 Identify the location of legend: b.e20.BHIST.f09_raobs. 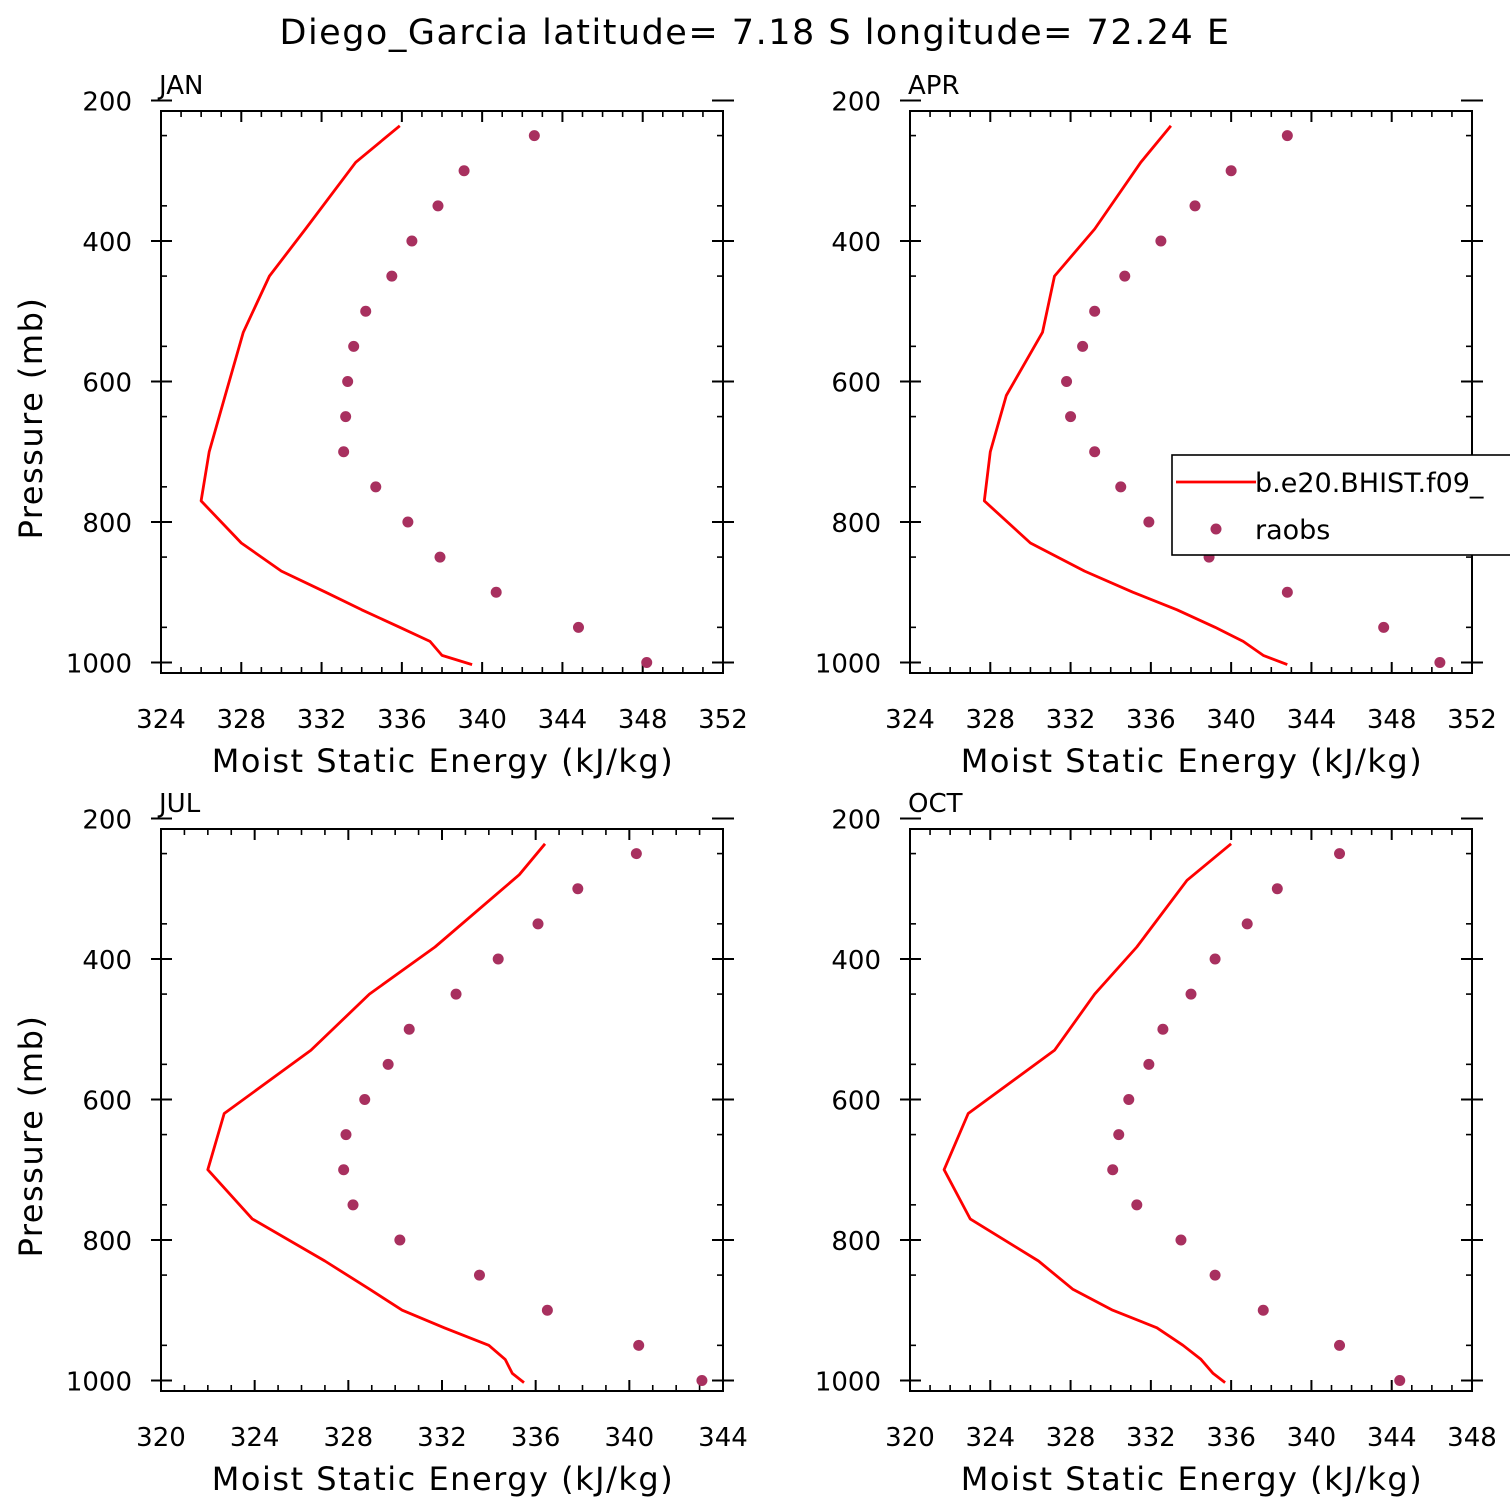
(1340, 505).